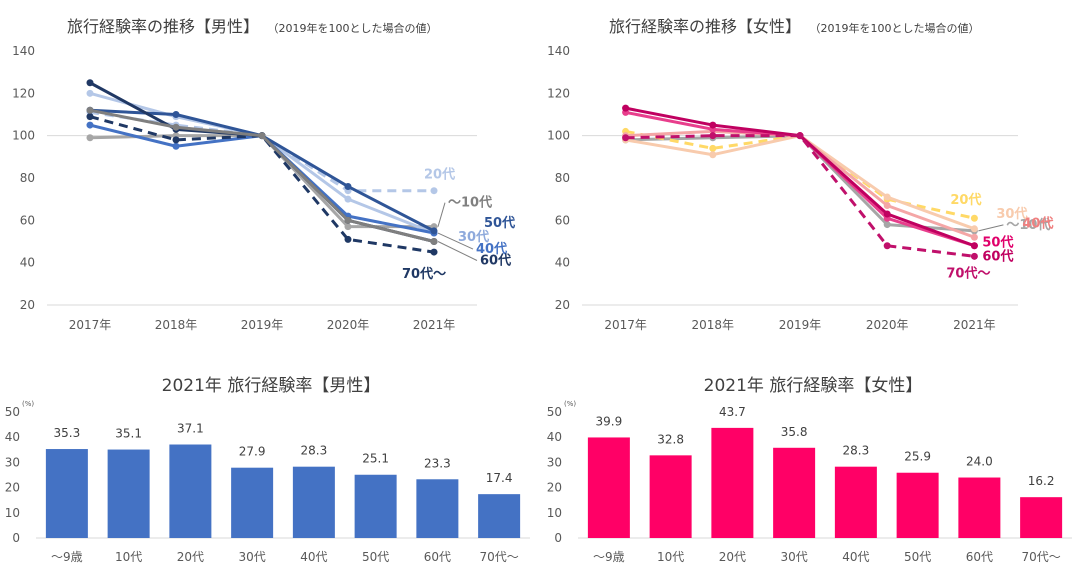 The width and height of the screenshot is (1084, 575). What do you see at coordinates (813, 386) in the screenshot?
I see `chart-title-bar-female: 2021年 旅行経験率【女性】` at bounding box center [813, 386].